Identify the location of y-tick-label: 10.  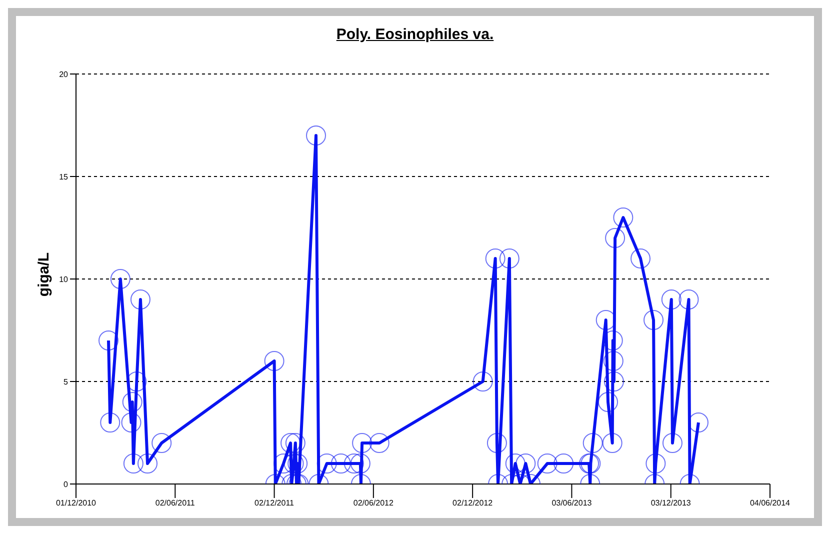
(64, 279).